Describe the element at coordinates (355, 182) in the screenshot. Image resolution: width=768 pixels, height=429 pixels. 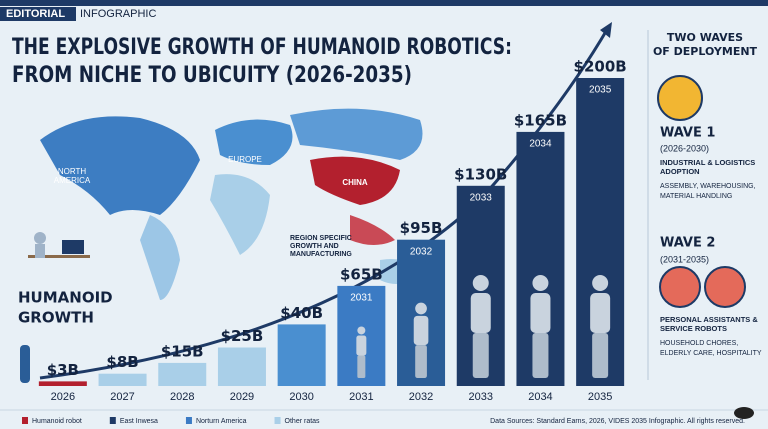
I see `map-label: CHINA` at that location.